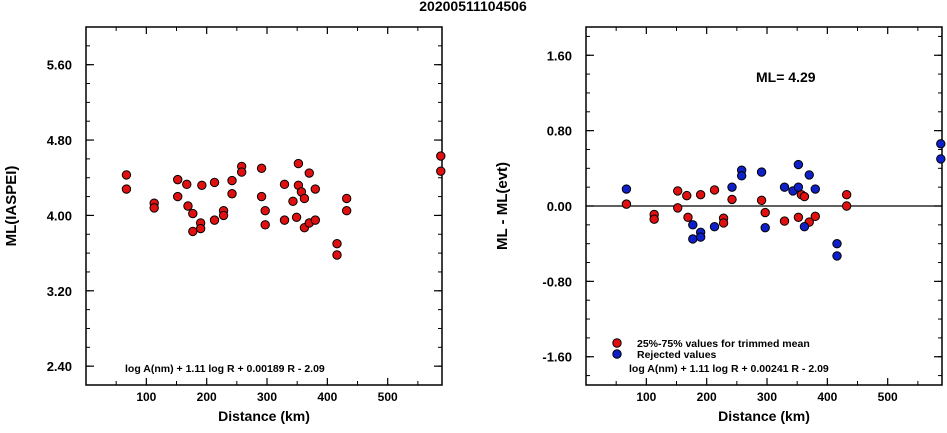 Image resolution: width=947 pixels, height=433 pixels. What do you see at coordinates (559, 206) in the screenshot?
I see `right-y-tick-label: 0.00` at bounding box center [559, 206].